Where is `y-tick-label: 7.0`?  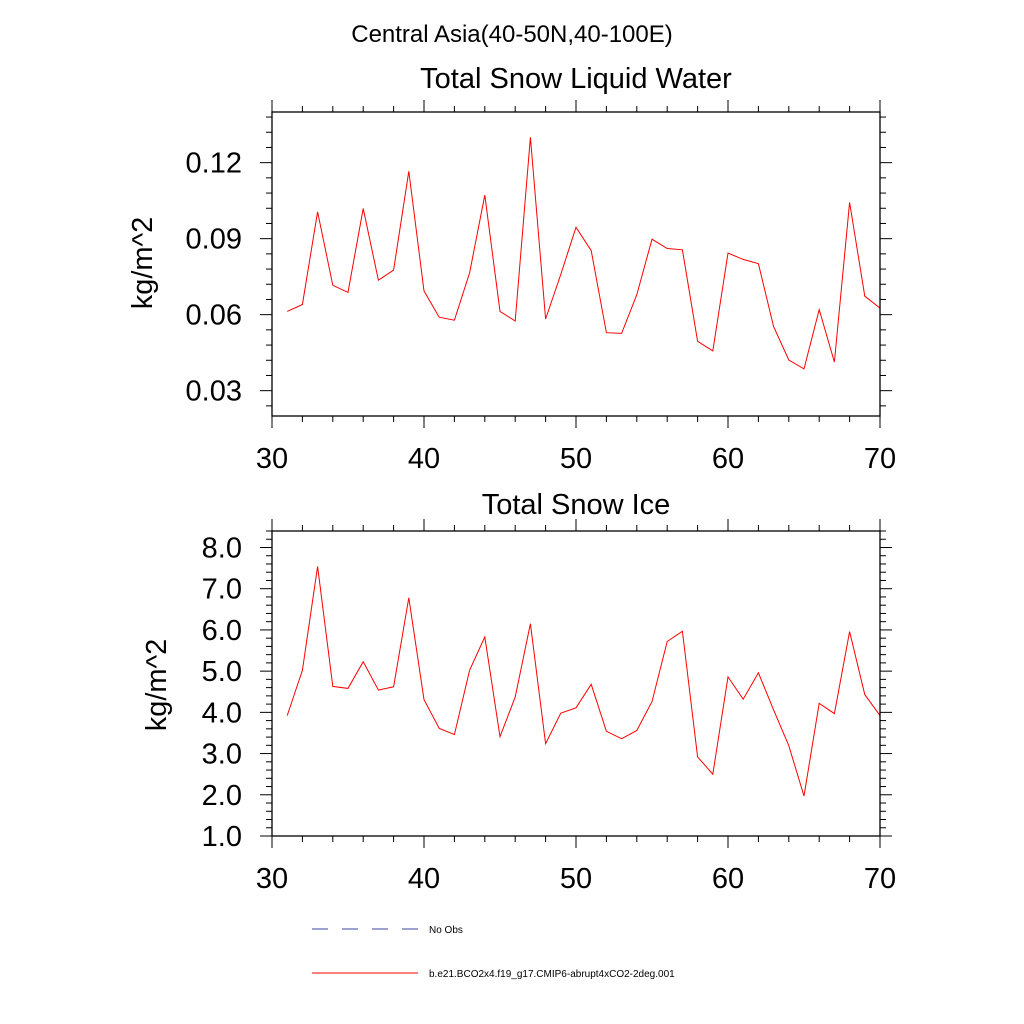 y-tick-label: 7.0 is located at coordinates (222, 590).